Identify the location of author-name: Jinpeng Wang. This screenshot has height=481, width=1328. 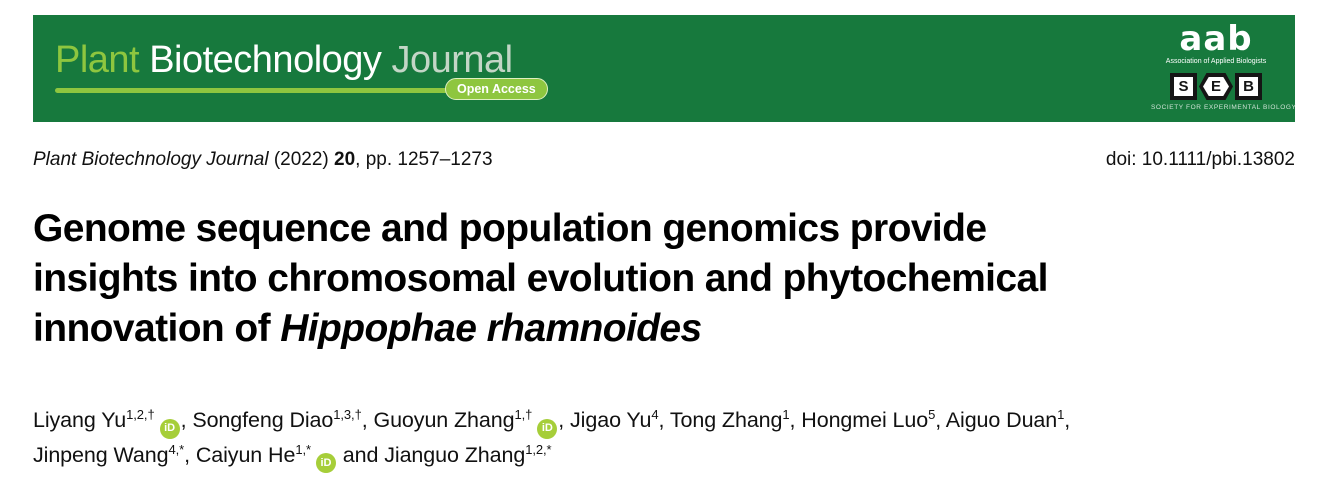
(101, 454).